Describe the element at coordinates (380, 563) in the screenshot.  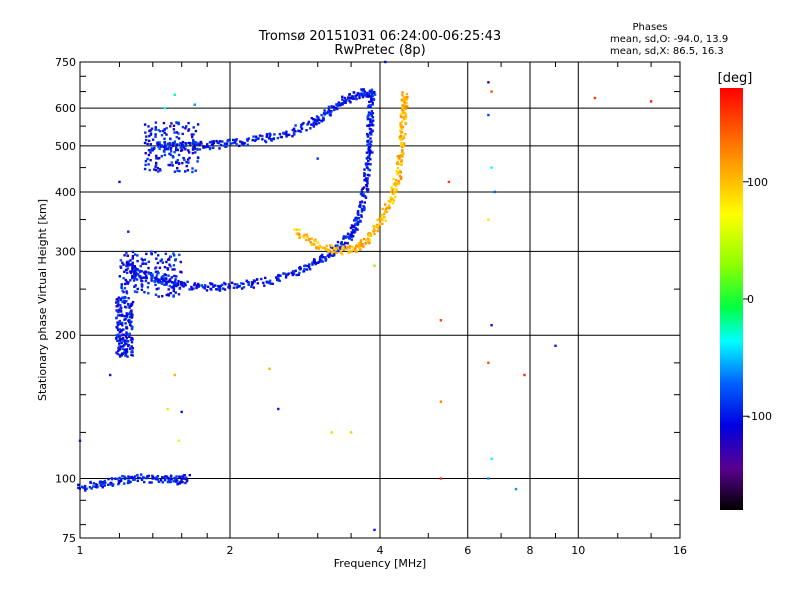
I see `x-axis-label: Frequency [MHz]` at that location.